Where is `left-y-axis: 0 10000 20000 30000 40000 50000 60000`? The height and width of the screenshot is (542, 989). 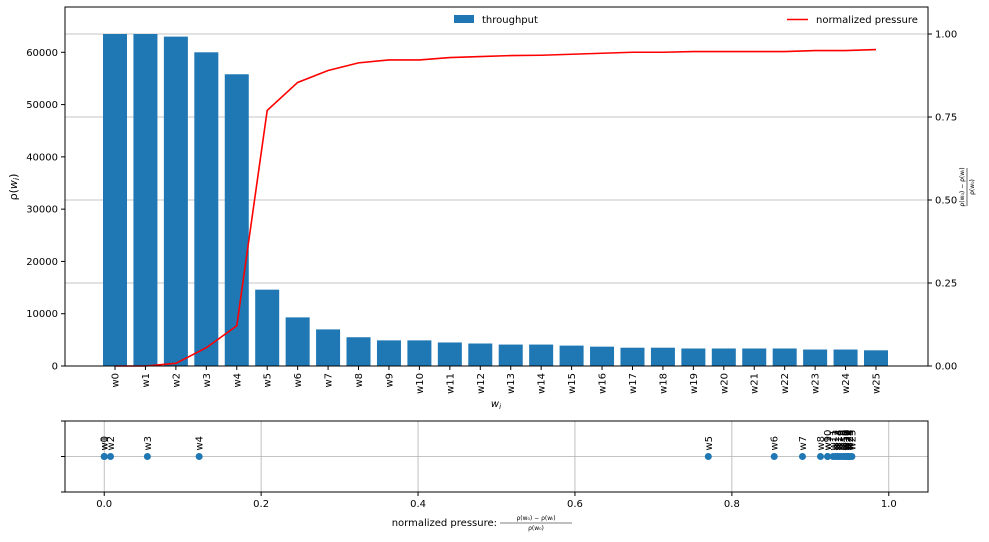
left-y-axis: 0 10000 20000 30000 40000 50000 60000 is located at coordinates (45, 210).